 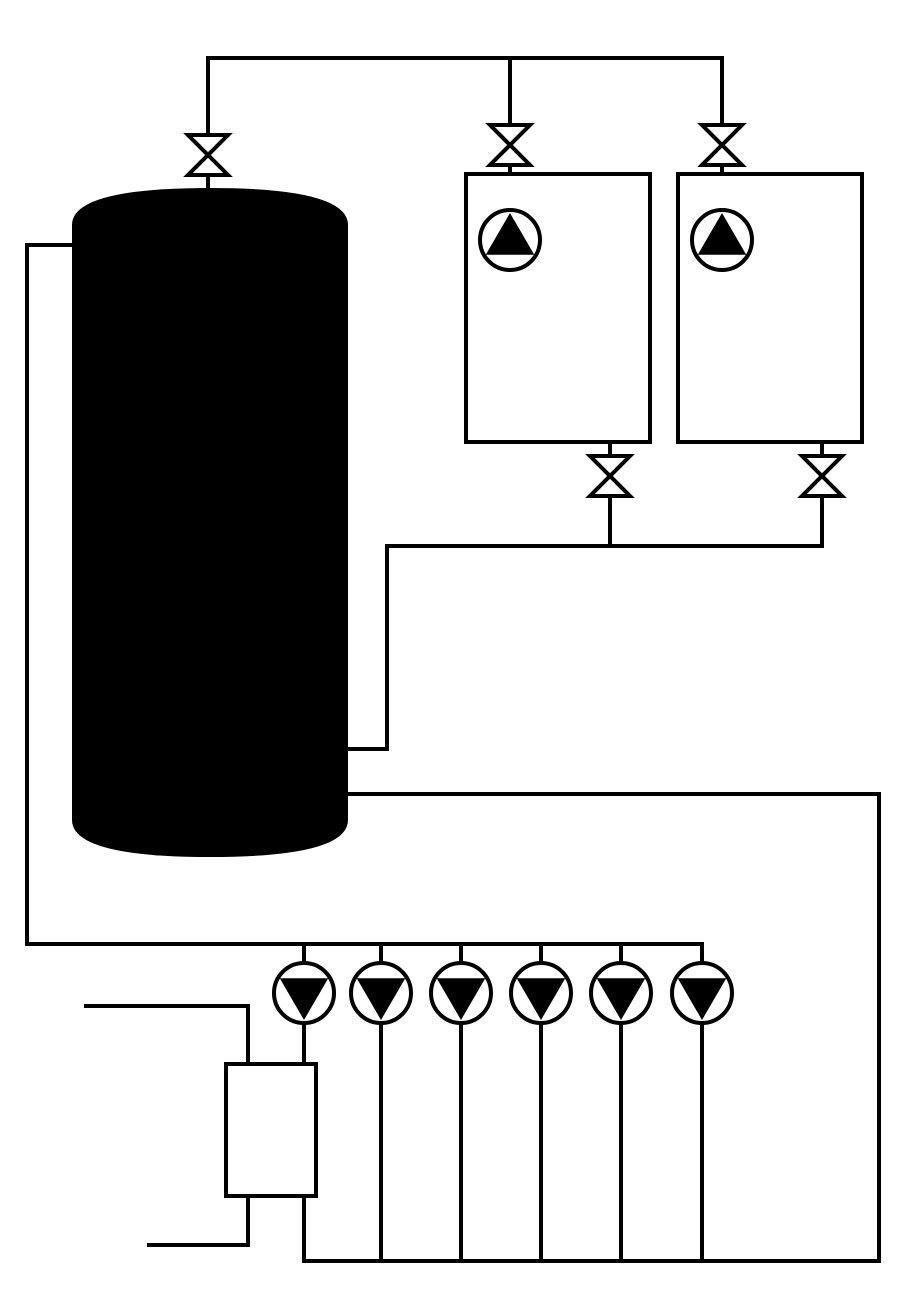 I want to click on top-header-pipe, so click(x=465, y=122).